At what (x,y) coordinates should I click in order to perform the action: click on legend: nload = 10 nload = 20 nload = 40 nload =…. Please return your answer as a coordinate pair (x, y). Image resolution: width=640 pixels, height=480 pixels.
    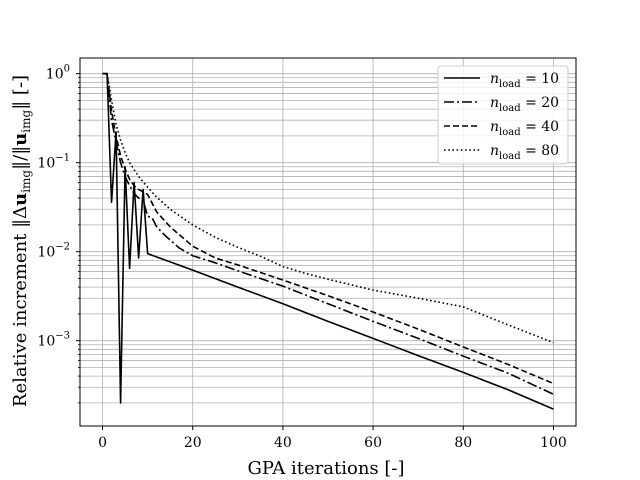
    Looking at the image, I should click on (503, 115).